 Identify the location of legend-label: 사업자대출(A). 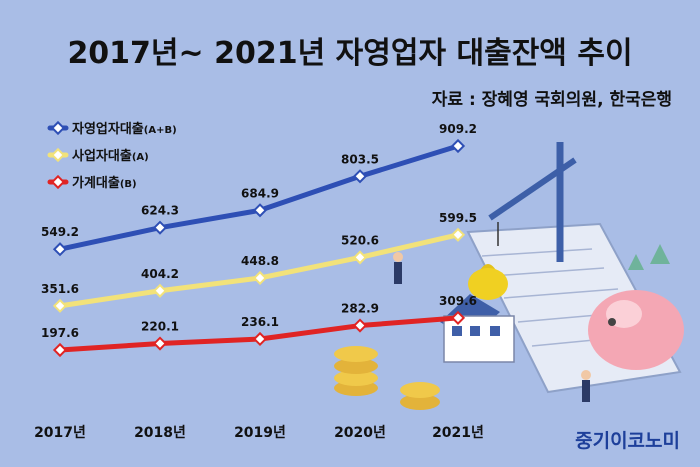
(110, 156).